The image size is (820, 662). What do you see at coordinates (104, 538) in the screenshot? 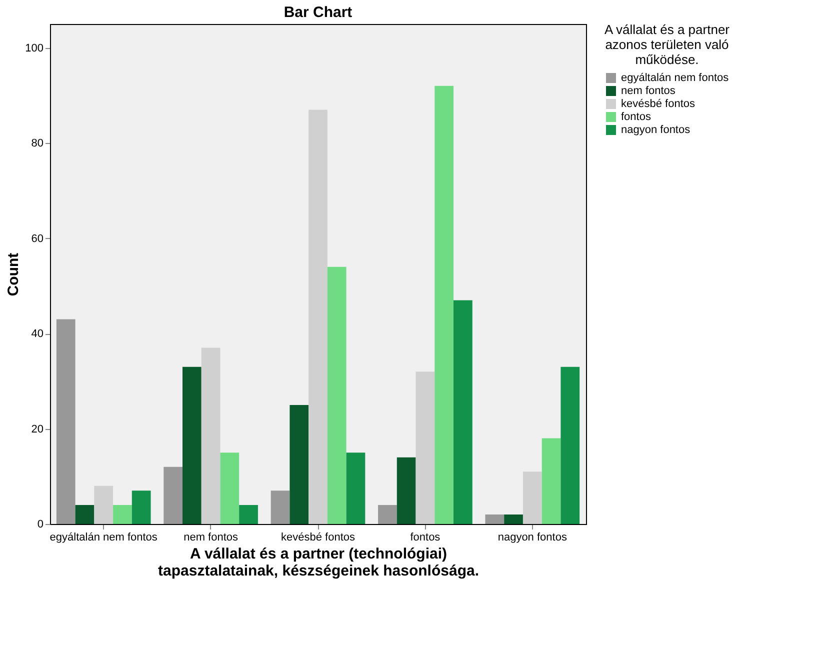
I see `x-tick-label: egyáltalán nem fontos` at bounding box center [104, 538].